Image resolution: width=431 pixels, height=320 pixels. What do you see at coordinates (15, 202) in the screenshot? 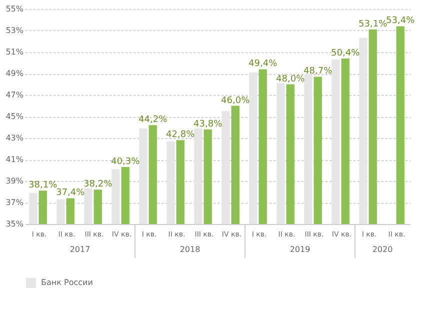
I see `y-tick-label: 37%` at bounding box center [15, 202].